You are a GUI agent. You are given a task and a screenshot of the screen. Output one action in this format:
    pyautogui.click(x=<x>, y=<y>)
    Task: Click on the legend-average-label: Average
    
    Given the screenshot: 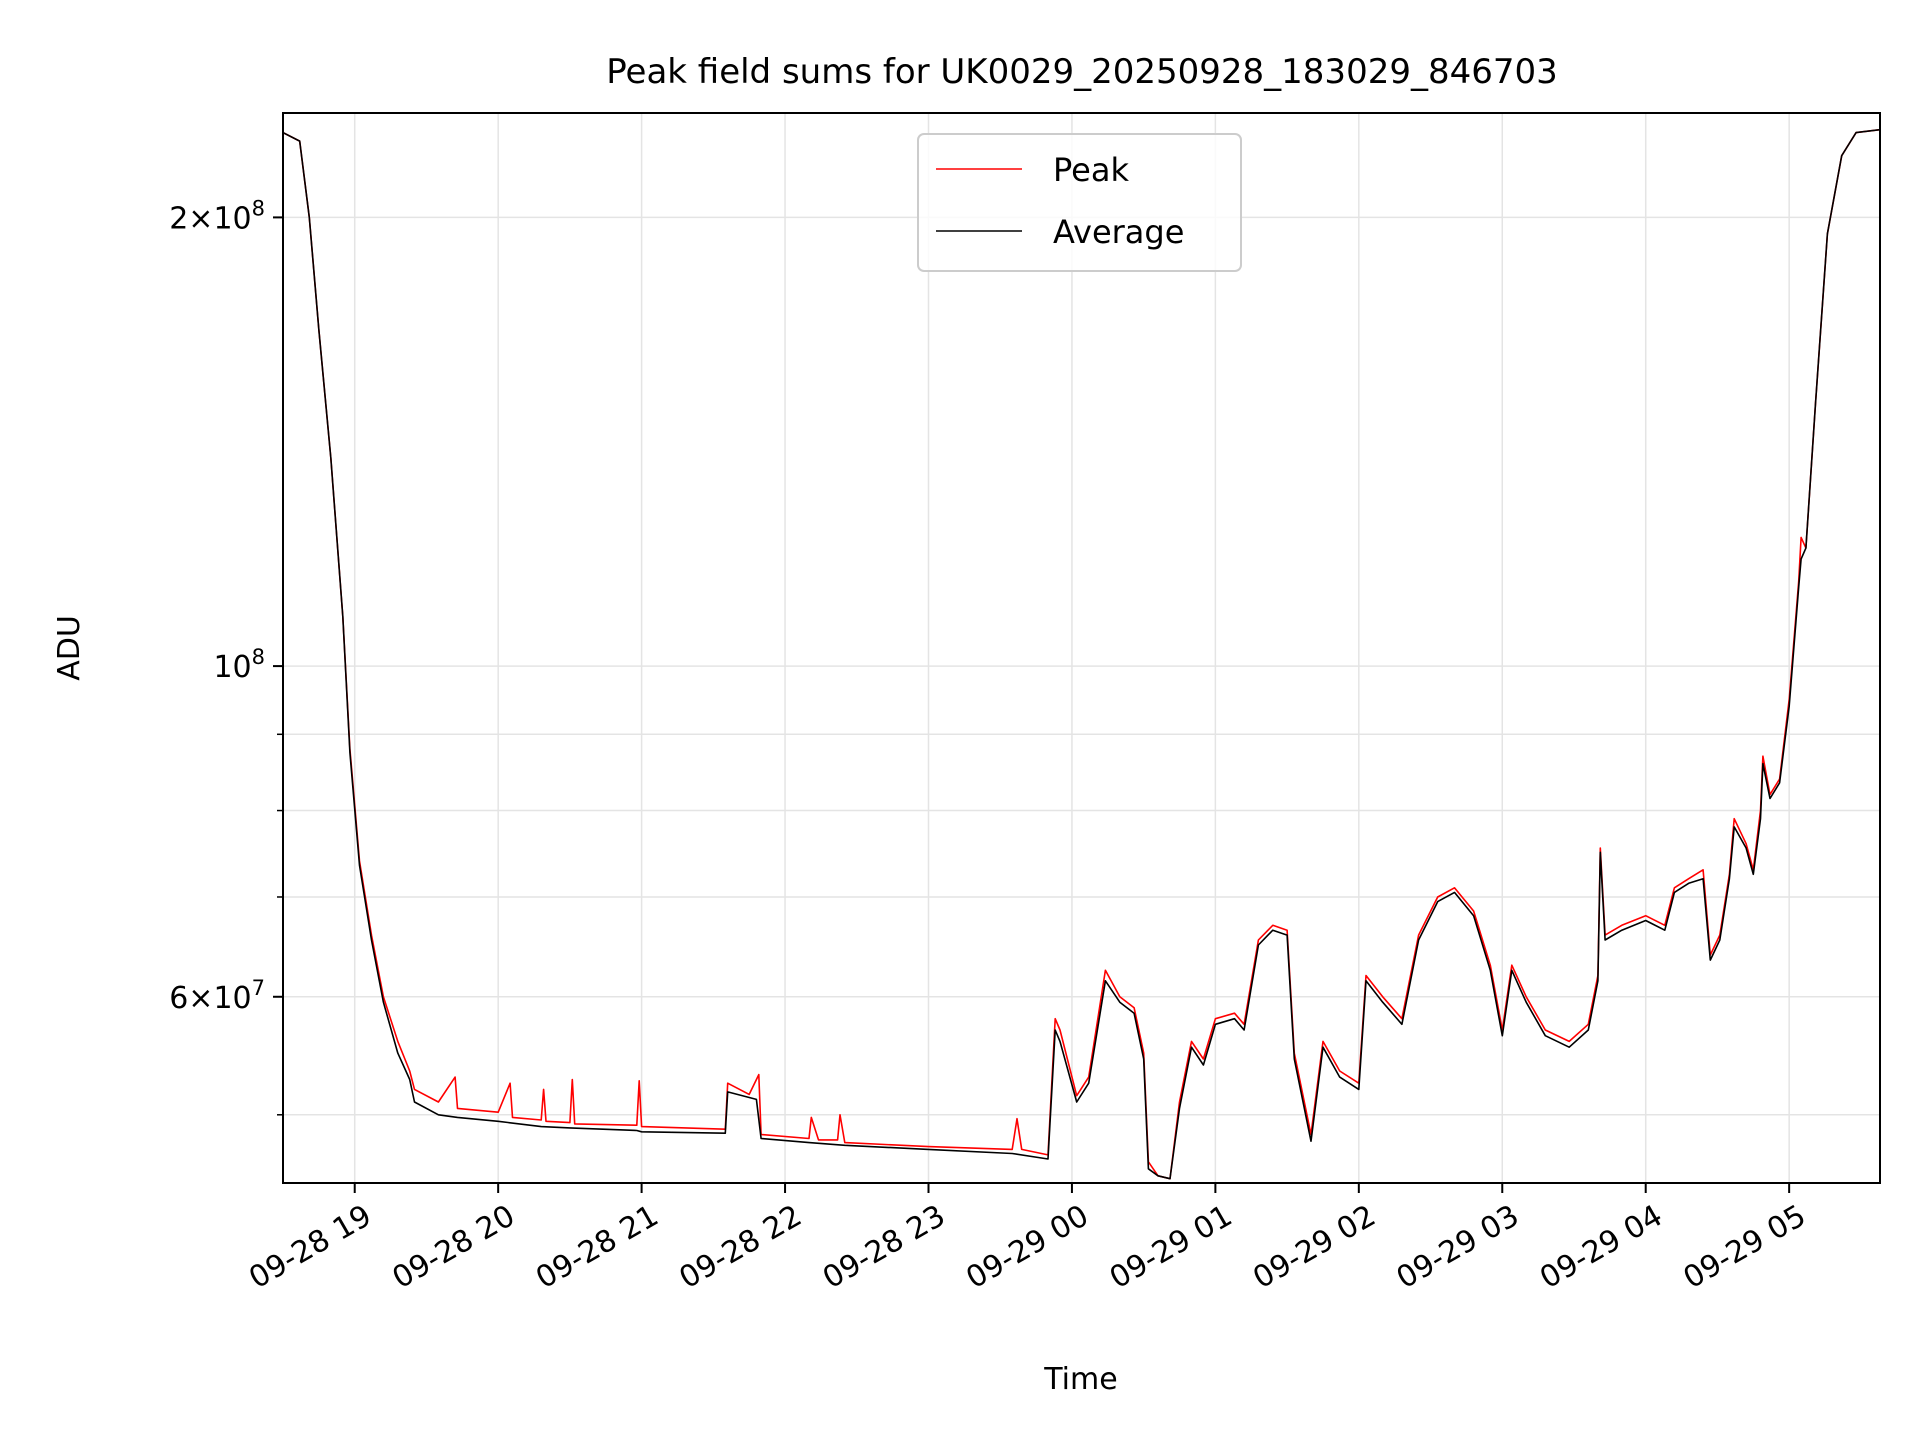 What is the action you would take?
    pyautogui.click(x=1118, y=232)
    